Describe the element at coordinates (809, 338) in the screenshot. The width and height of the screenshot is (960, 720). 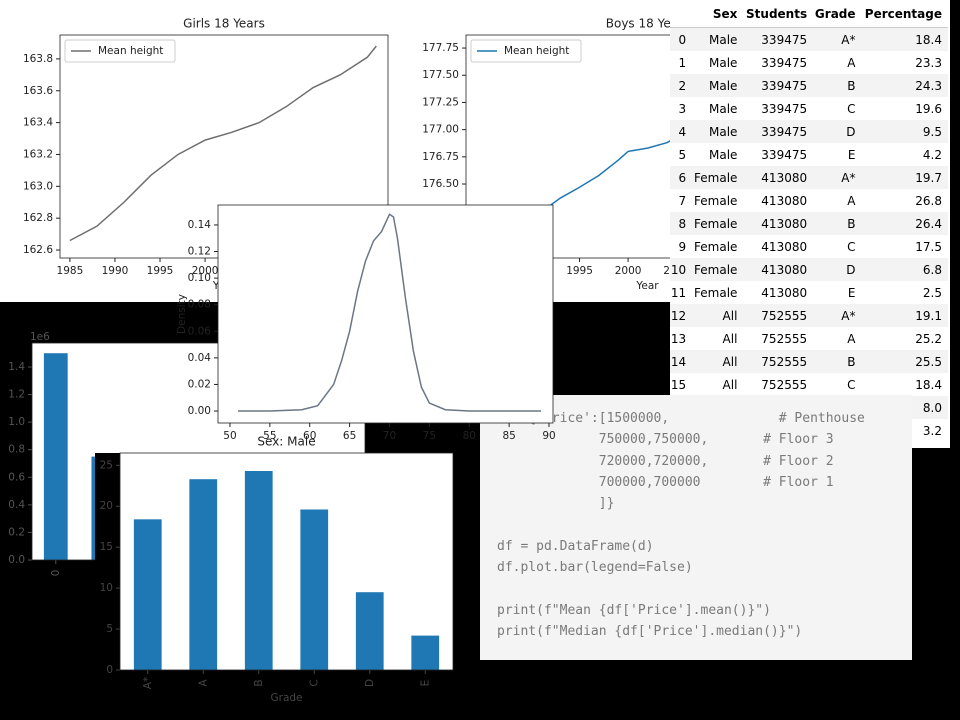
I see `table-row: 13 All 752555 A 25.2` at that location.